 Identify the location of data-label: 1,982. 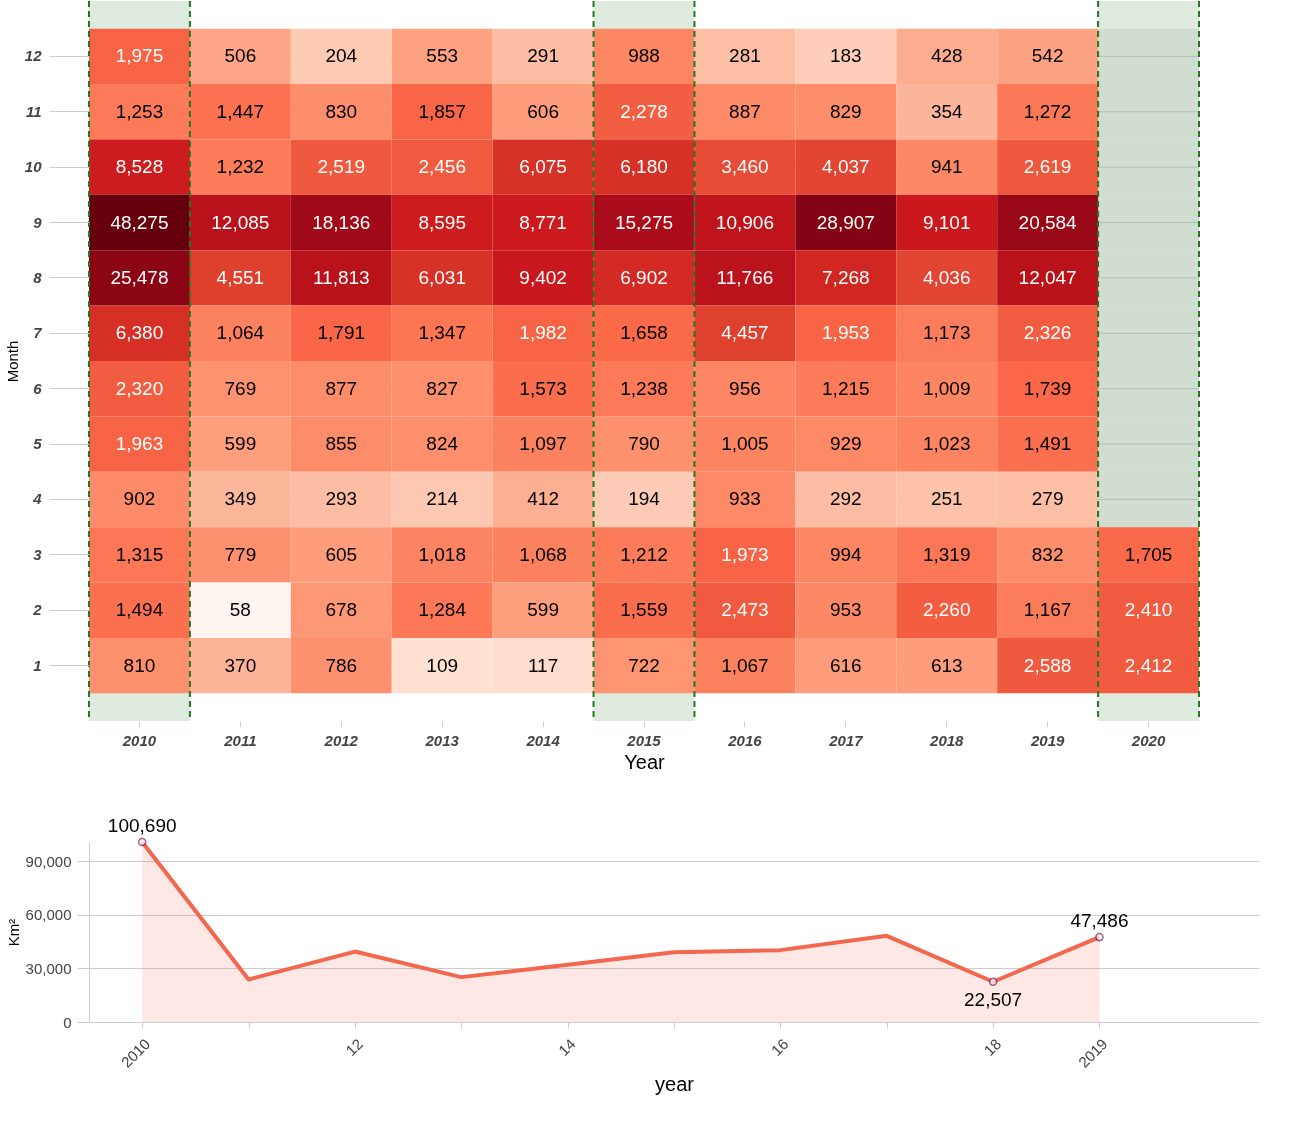
(543, 333).